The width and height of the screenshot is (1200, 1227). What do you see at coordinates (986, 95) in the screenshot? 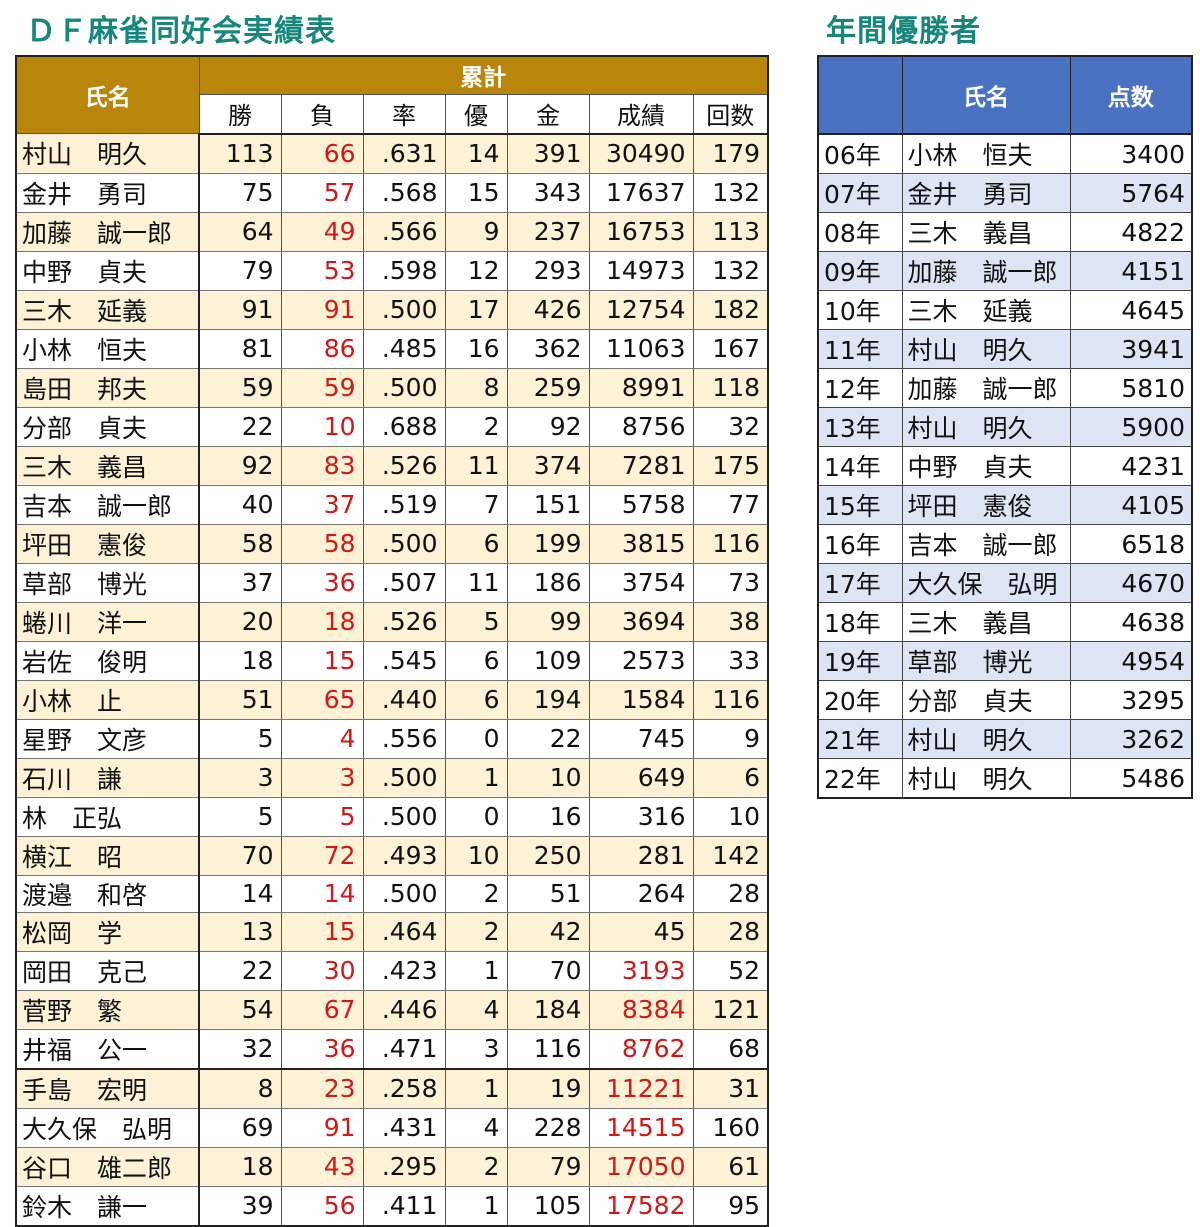
I see `winners-header-name: 氏名` at bounding box center [986, 95].